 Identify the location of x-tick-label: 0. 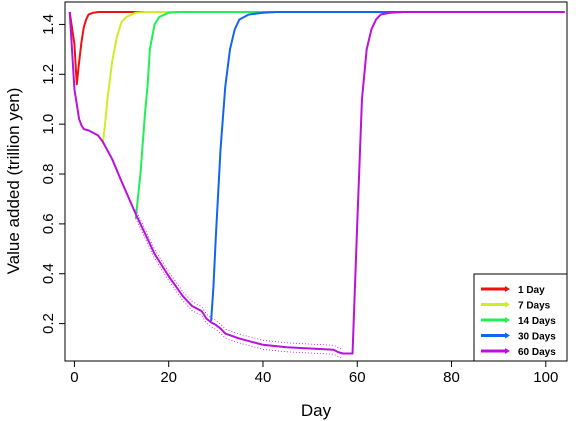
(74, 377).